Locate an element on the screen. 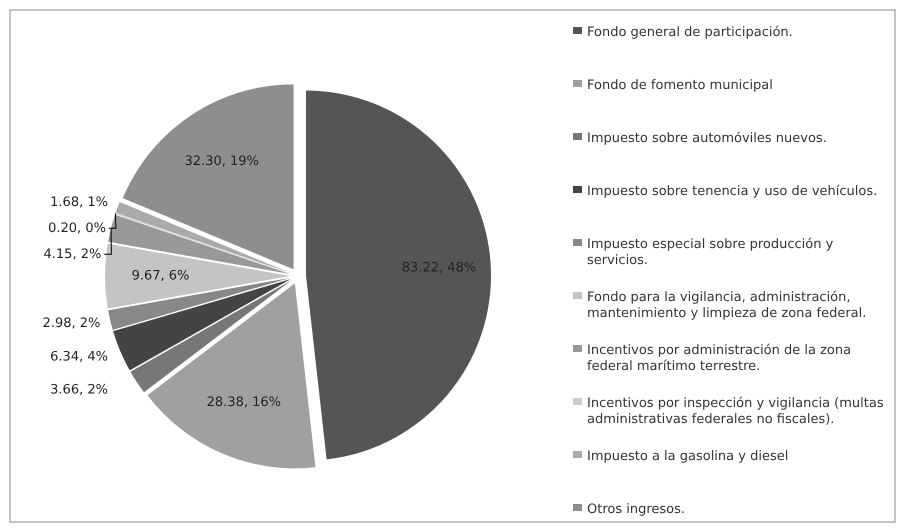 This screenshot has height=532, width=905. data-label: 3.66, 2% is located at coordinates (79, 390).